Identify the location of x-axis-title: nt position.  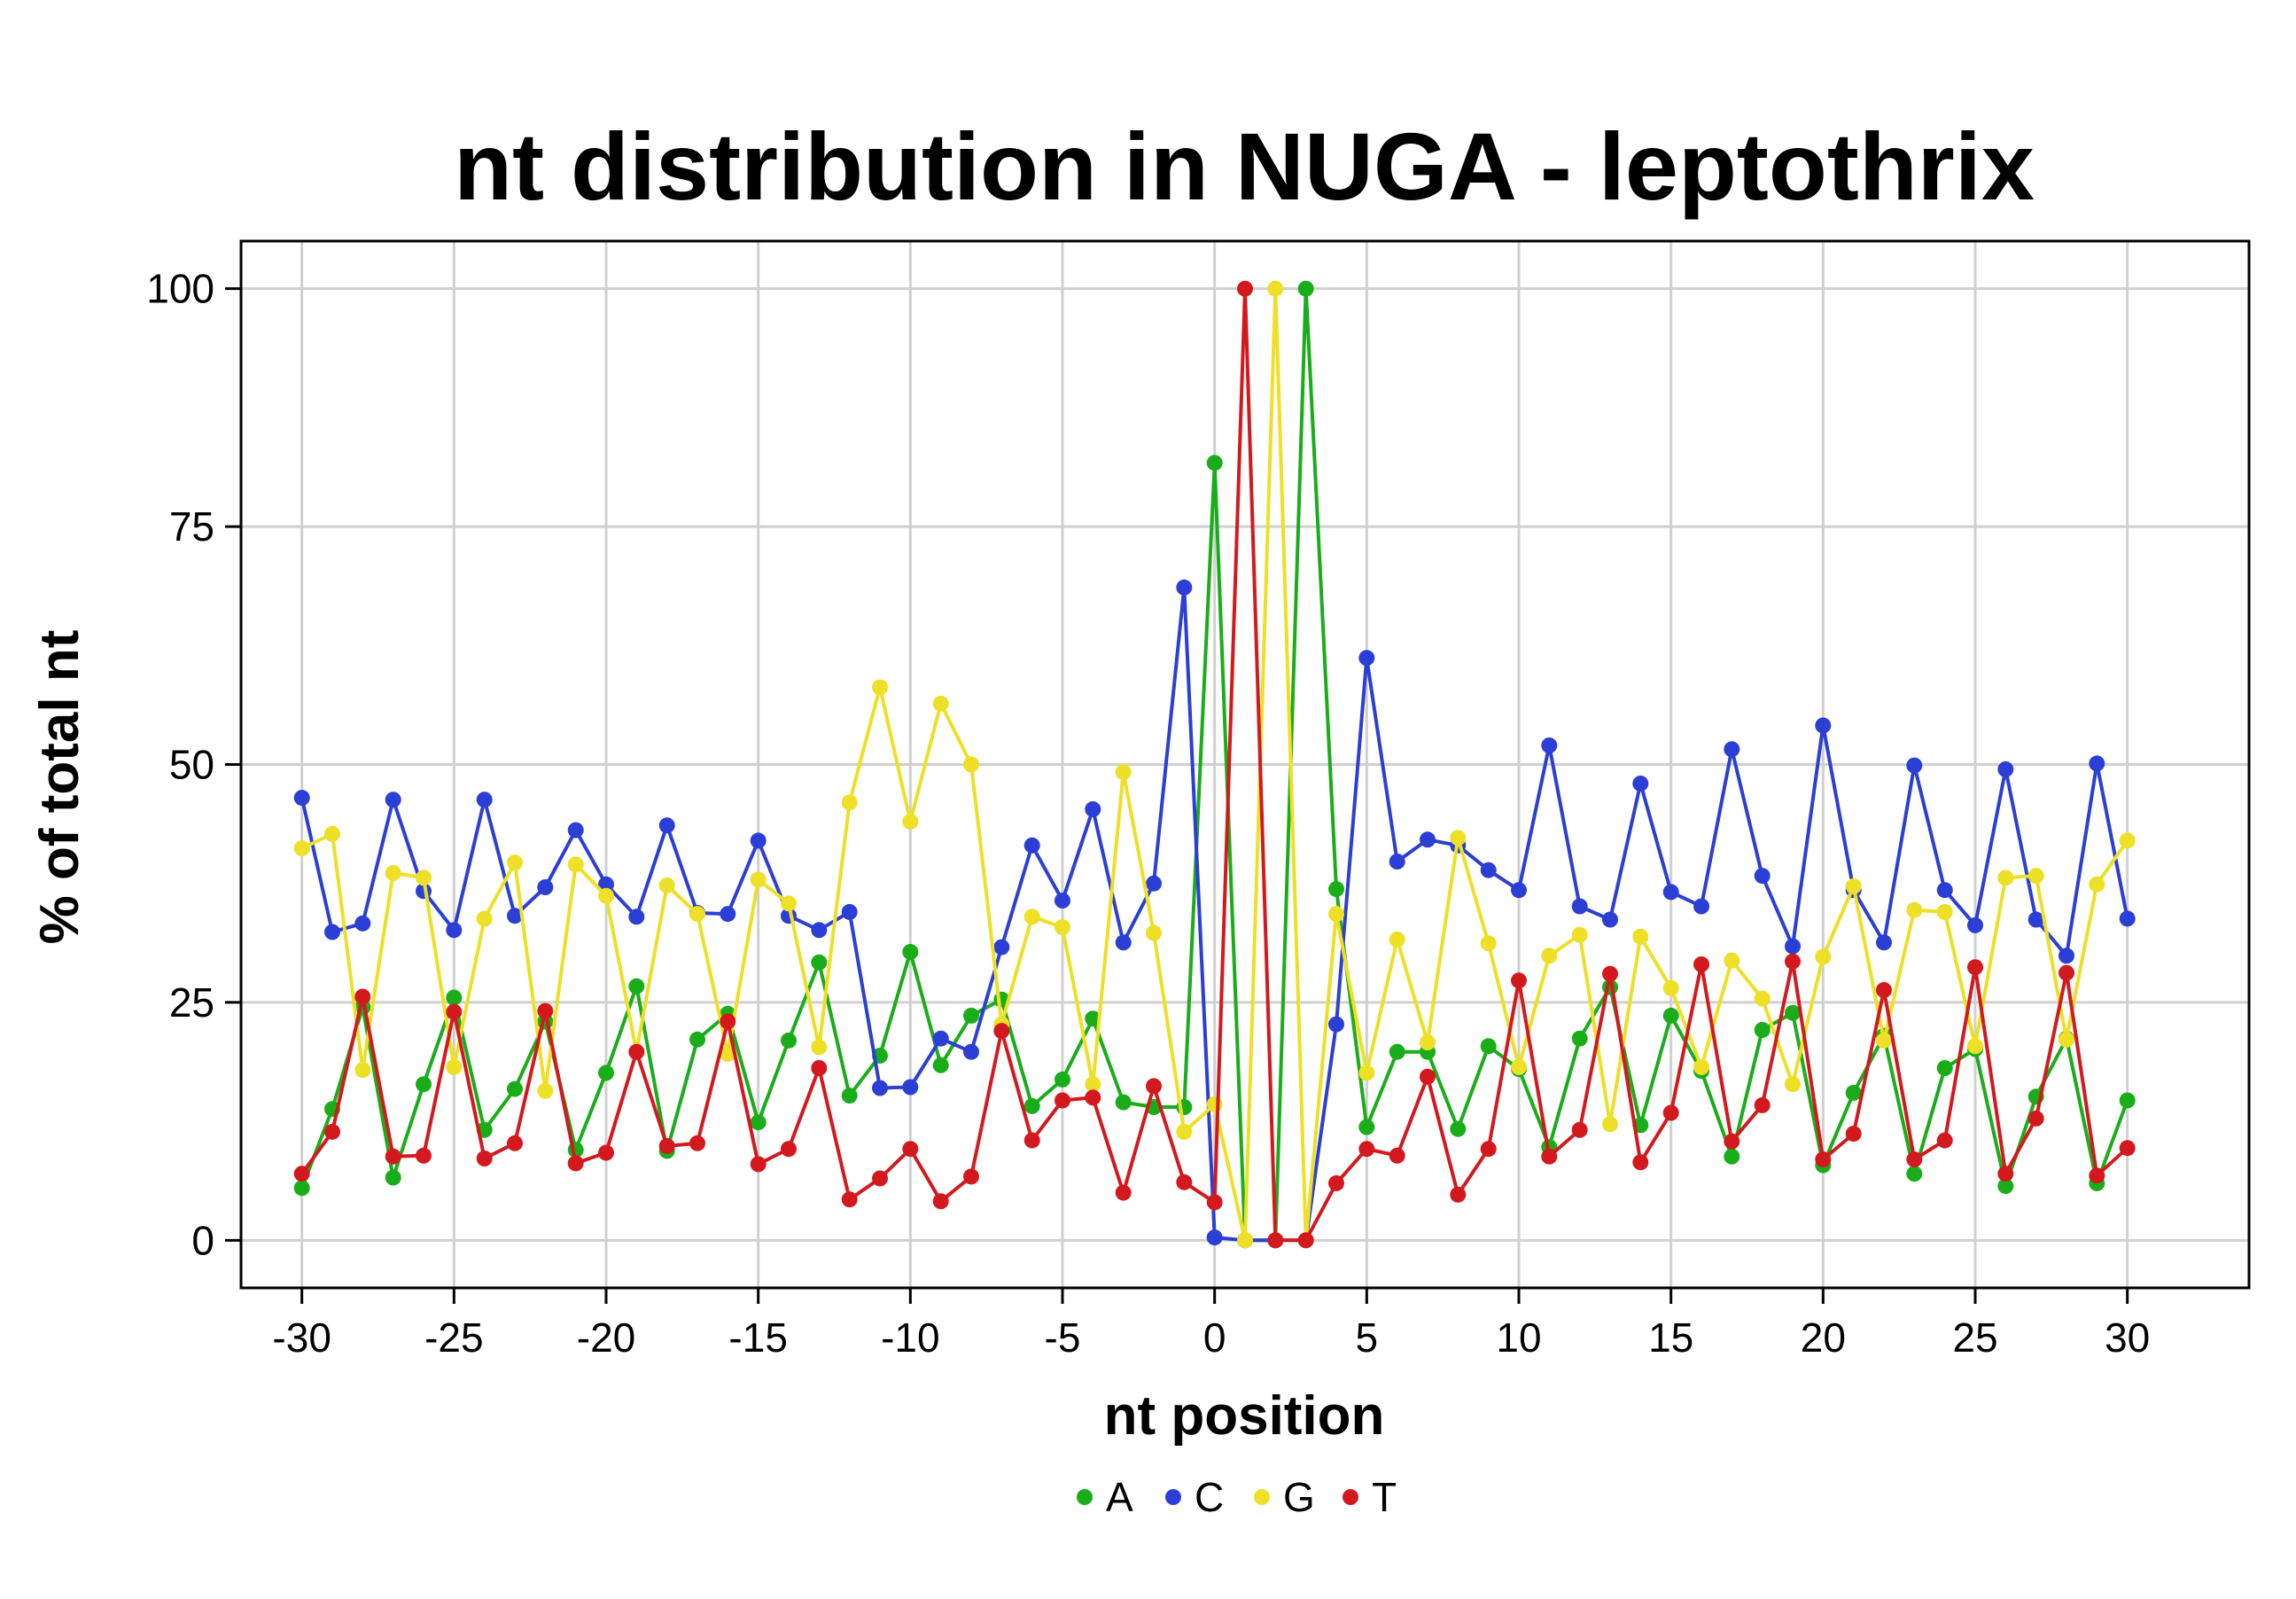
(1244, 1416).